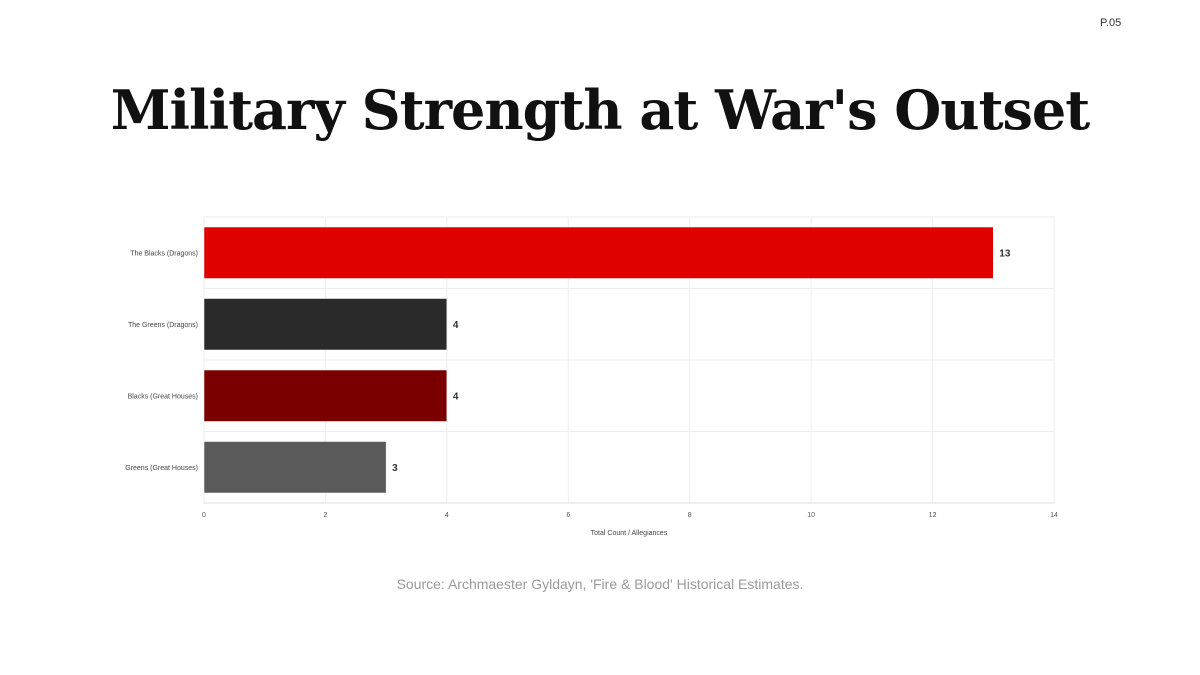  Describe the element at coordinates (164, 253) in the screenshot. I see `category-label: The Blacks (Dragons)` at that location.